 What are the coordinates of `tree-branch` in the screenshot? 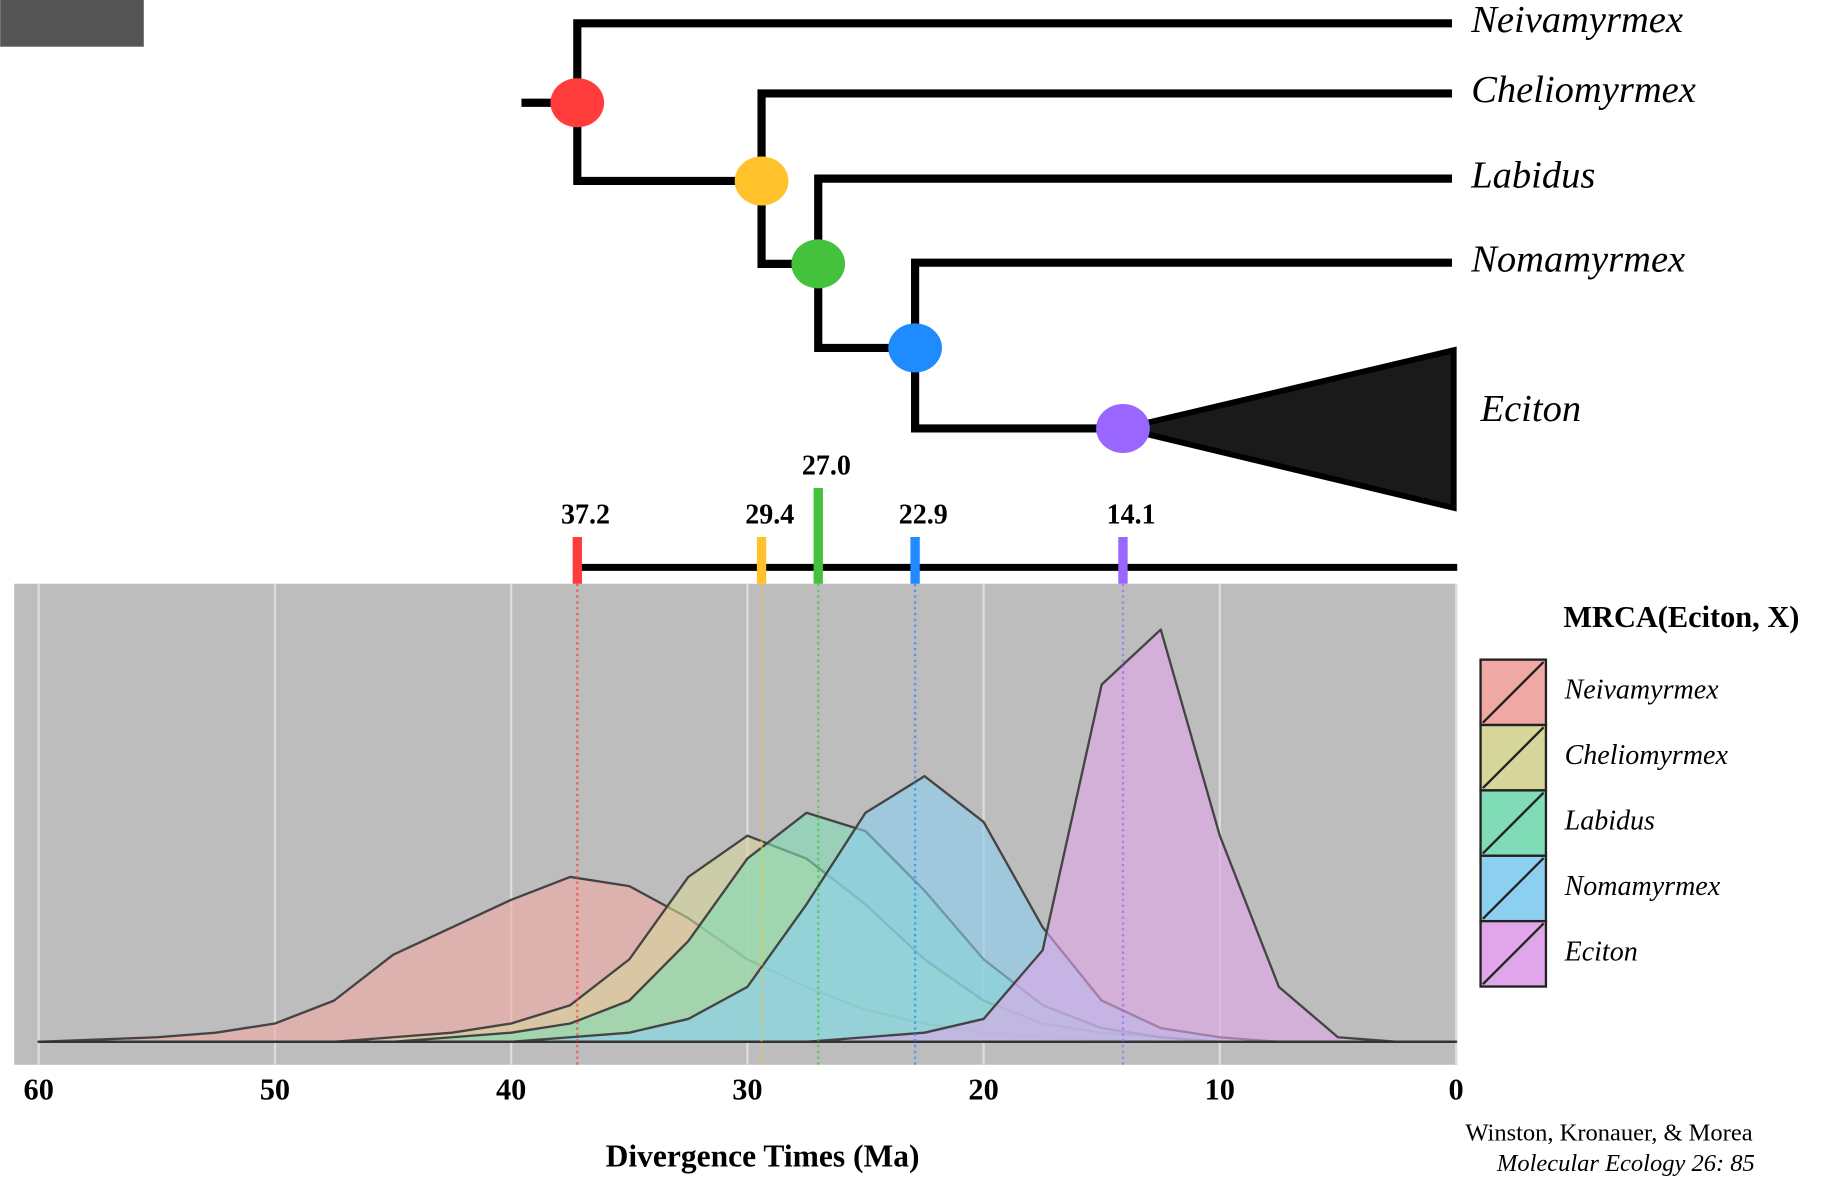 It's located at (1012, 102).